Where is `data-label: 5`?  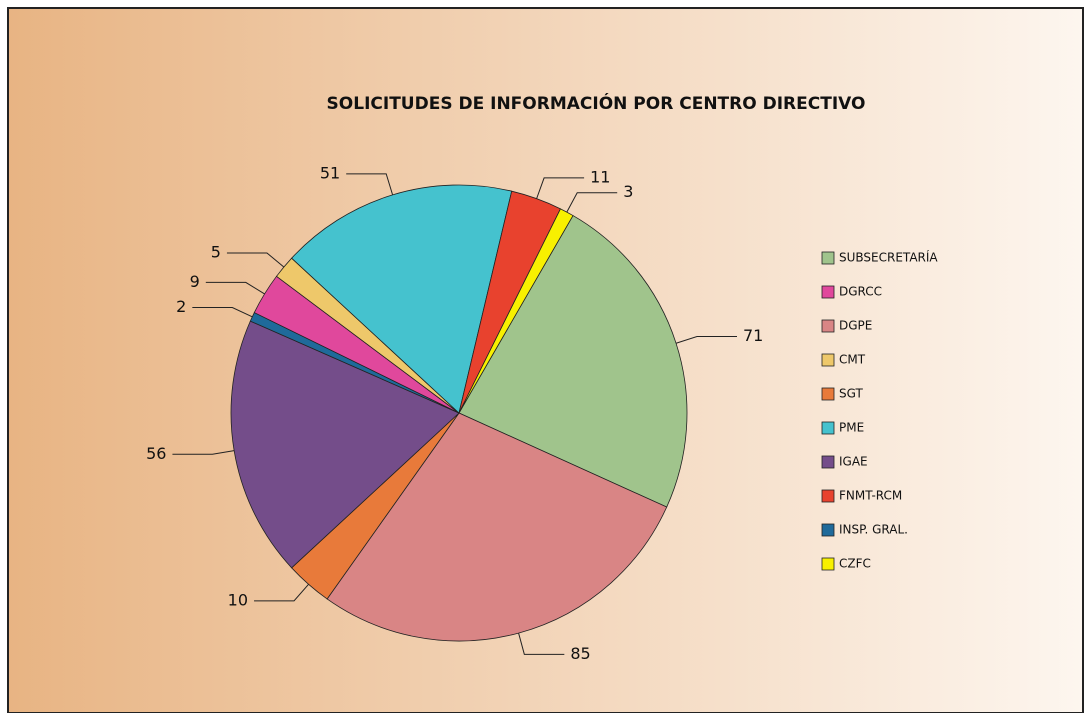
data-label: 5 is located at coordinates (216, 251).